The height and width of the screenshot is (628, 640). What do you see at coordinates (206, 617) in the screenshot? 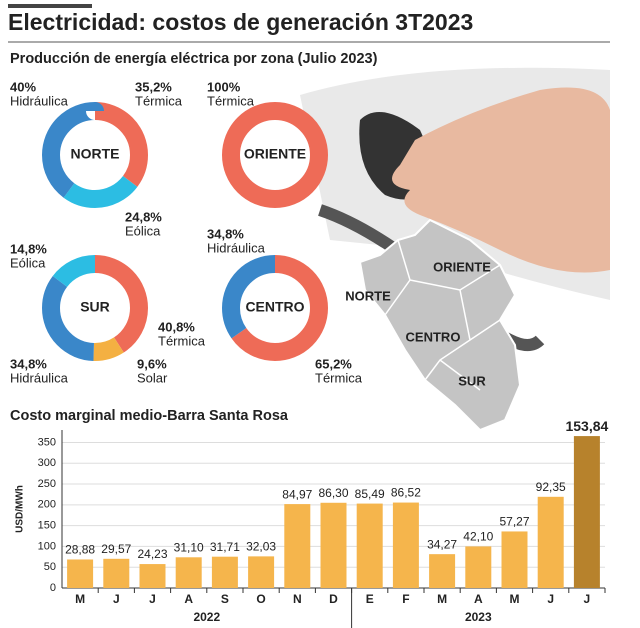
I see `year-label: 2022` at bounding box center [206, 617].